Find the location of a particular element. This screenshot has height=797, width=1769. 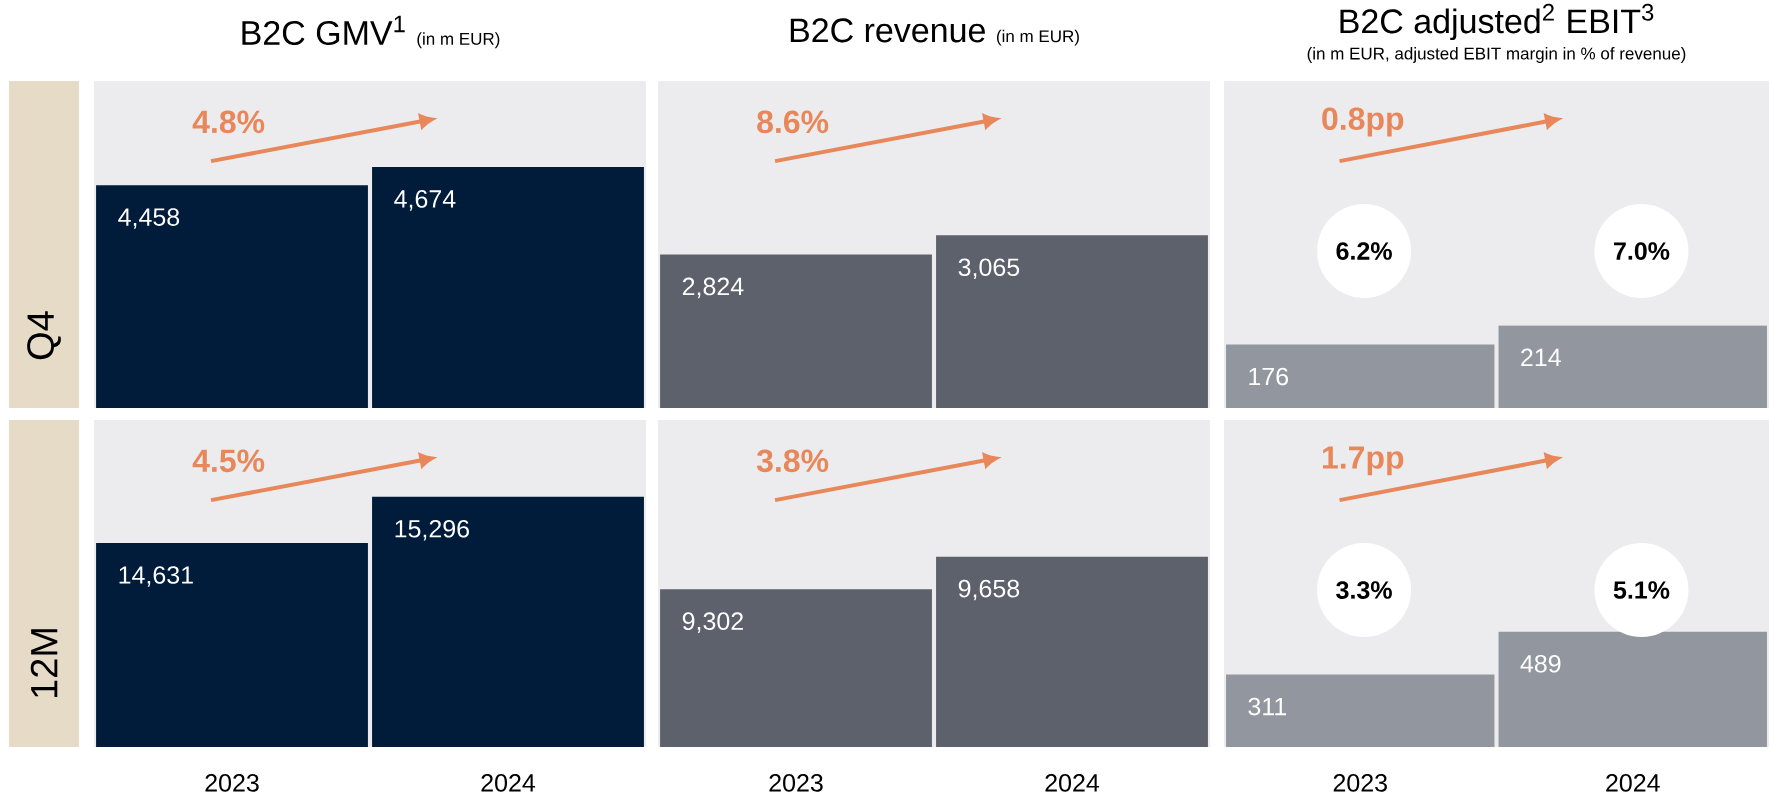

data-label: 15,296 is located at coordinates (432, 530).